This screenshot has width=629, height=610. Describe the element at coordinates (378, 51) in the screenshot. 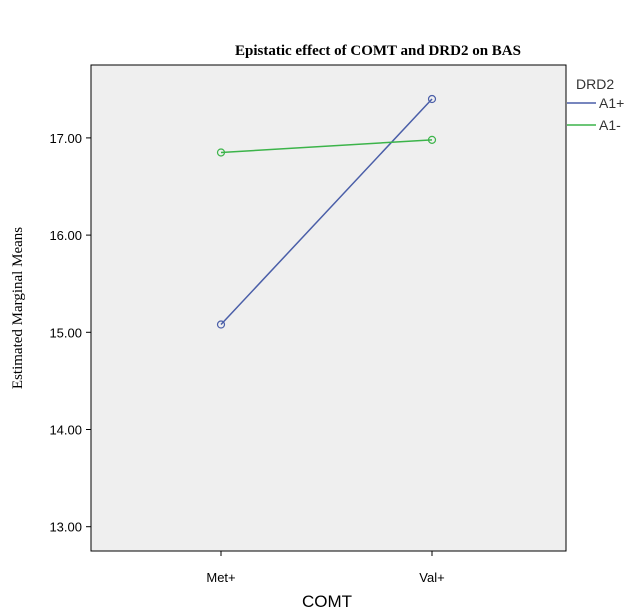

I see `chart-title: Epistatic effect of COMT and DRD2 on BAS` at that location.